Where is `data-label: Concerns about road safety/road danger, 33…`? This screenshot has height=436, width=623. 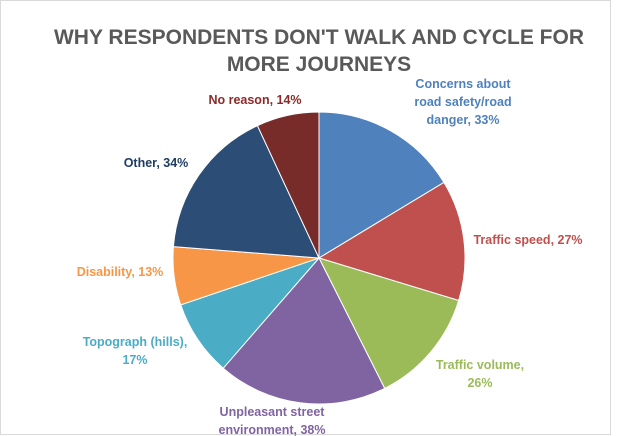 data-label: Concerns about road safety/road danger, 33… is located at coordinates (462, 102).